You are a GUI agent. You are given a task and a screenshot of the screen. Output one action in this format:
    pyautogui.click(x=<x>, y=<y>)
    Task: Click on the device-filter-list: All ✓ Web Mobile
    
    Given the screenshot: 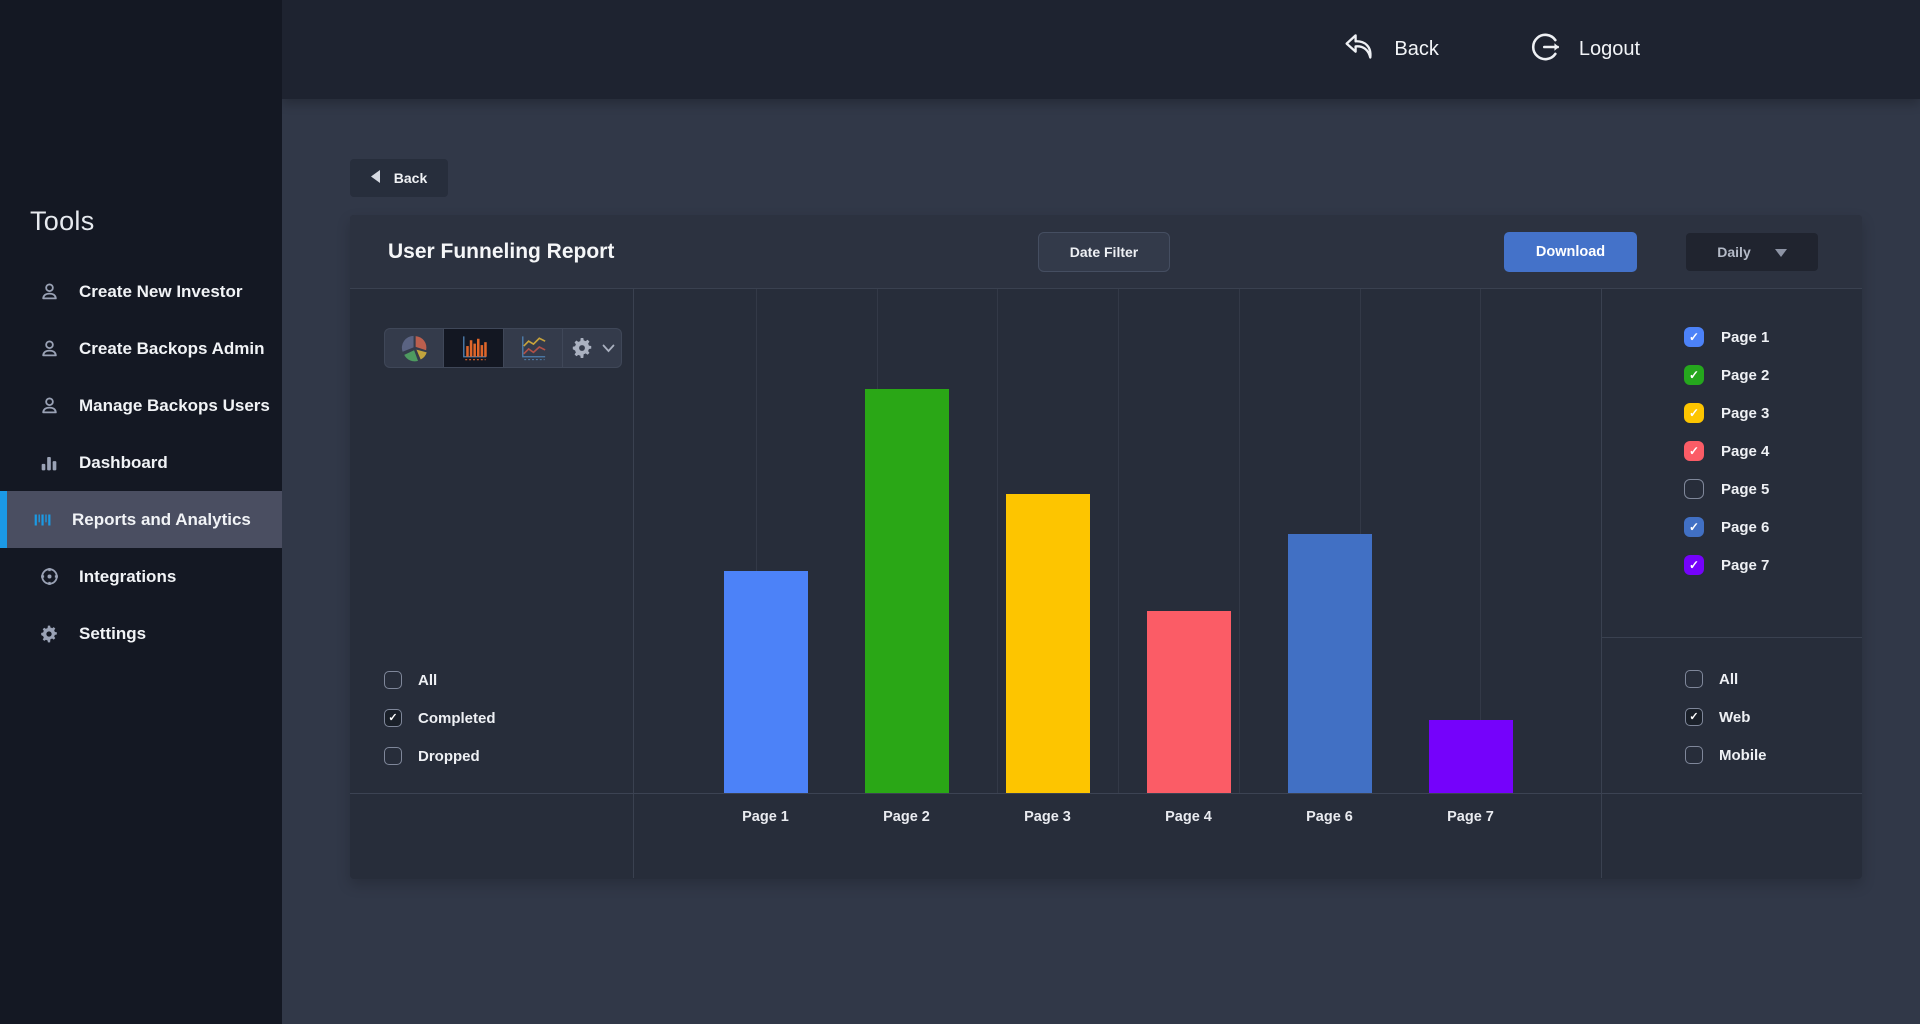 What is the action you would take?
    pyautogui.click(x=1732, y=706)
    